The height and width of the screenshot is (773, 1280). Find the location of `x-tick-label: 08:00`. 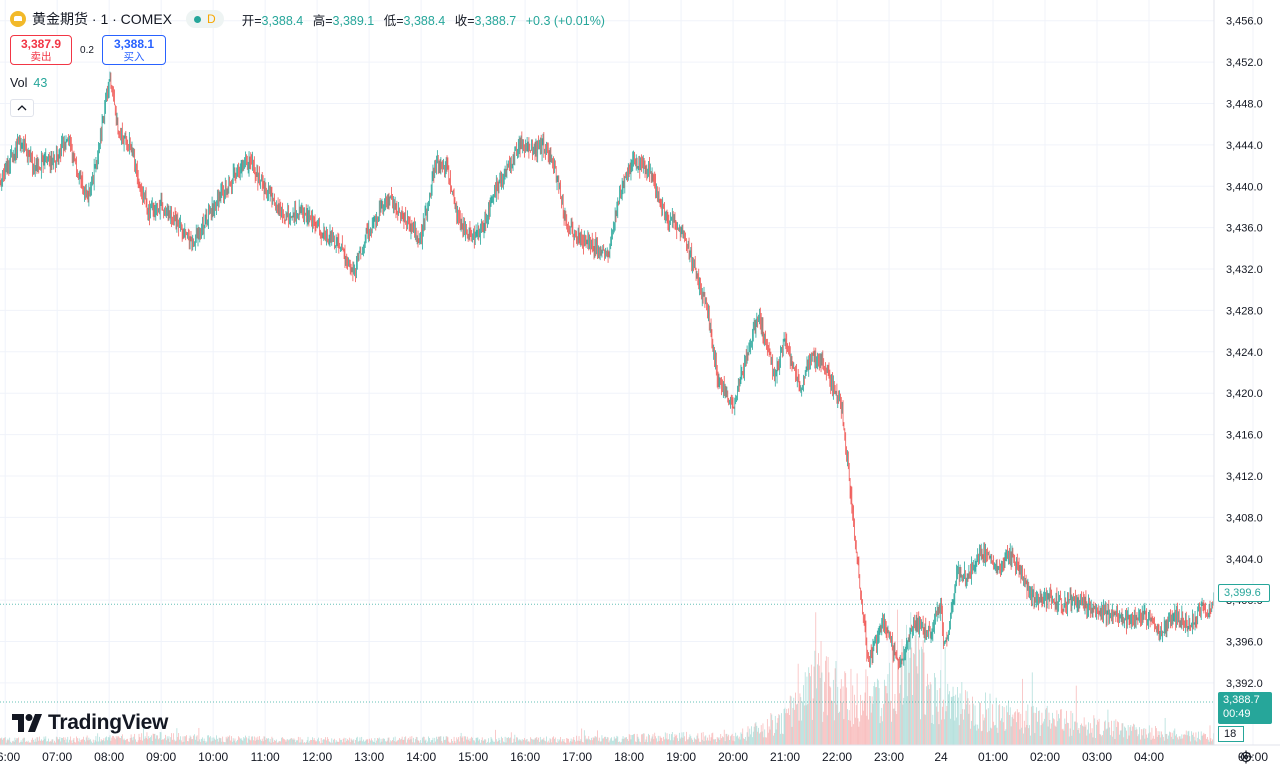

x-tick-label: 08:00 is located at coordinates (109, 757).